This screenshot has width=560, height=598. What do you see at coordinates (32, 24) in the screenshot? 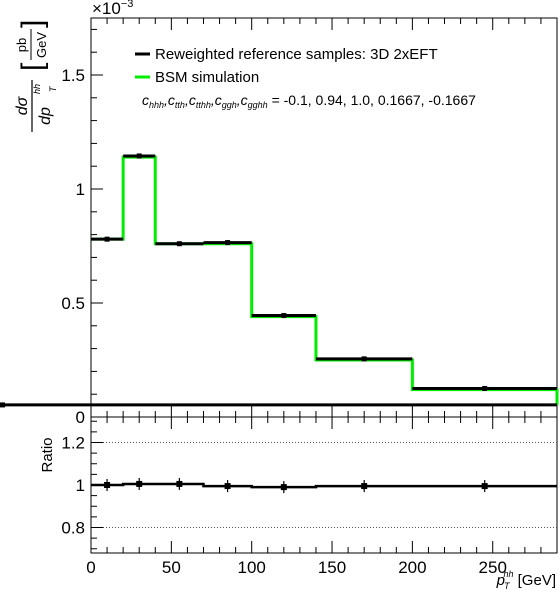
I see `ylabel-unit-close-bracket: ]` at bounding box center [32, 24].